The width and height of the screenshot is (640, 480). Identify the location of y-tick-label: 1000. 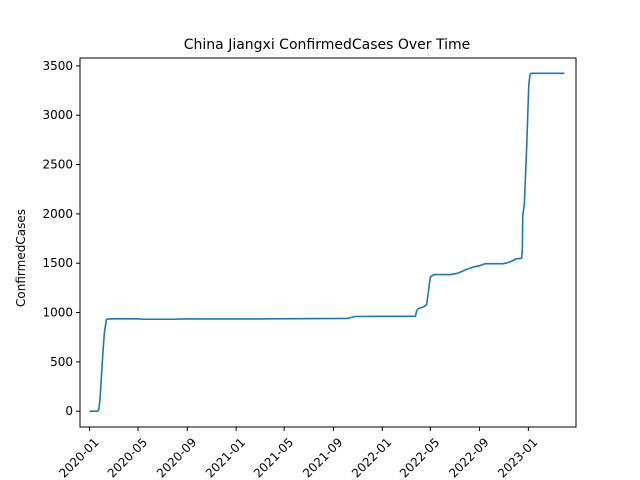
(57, 313).